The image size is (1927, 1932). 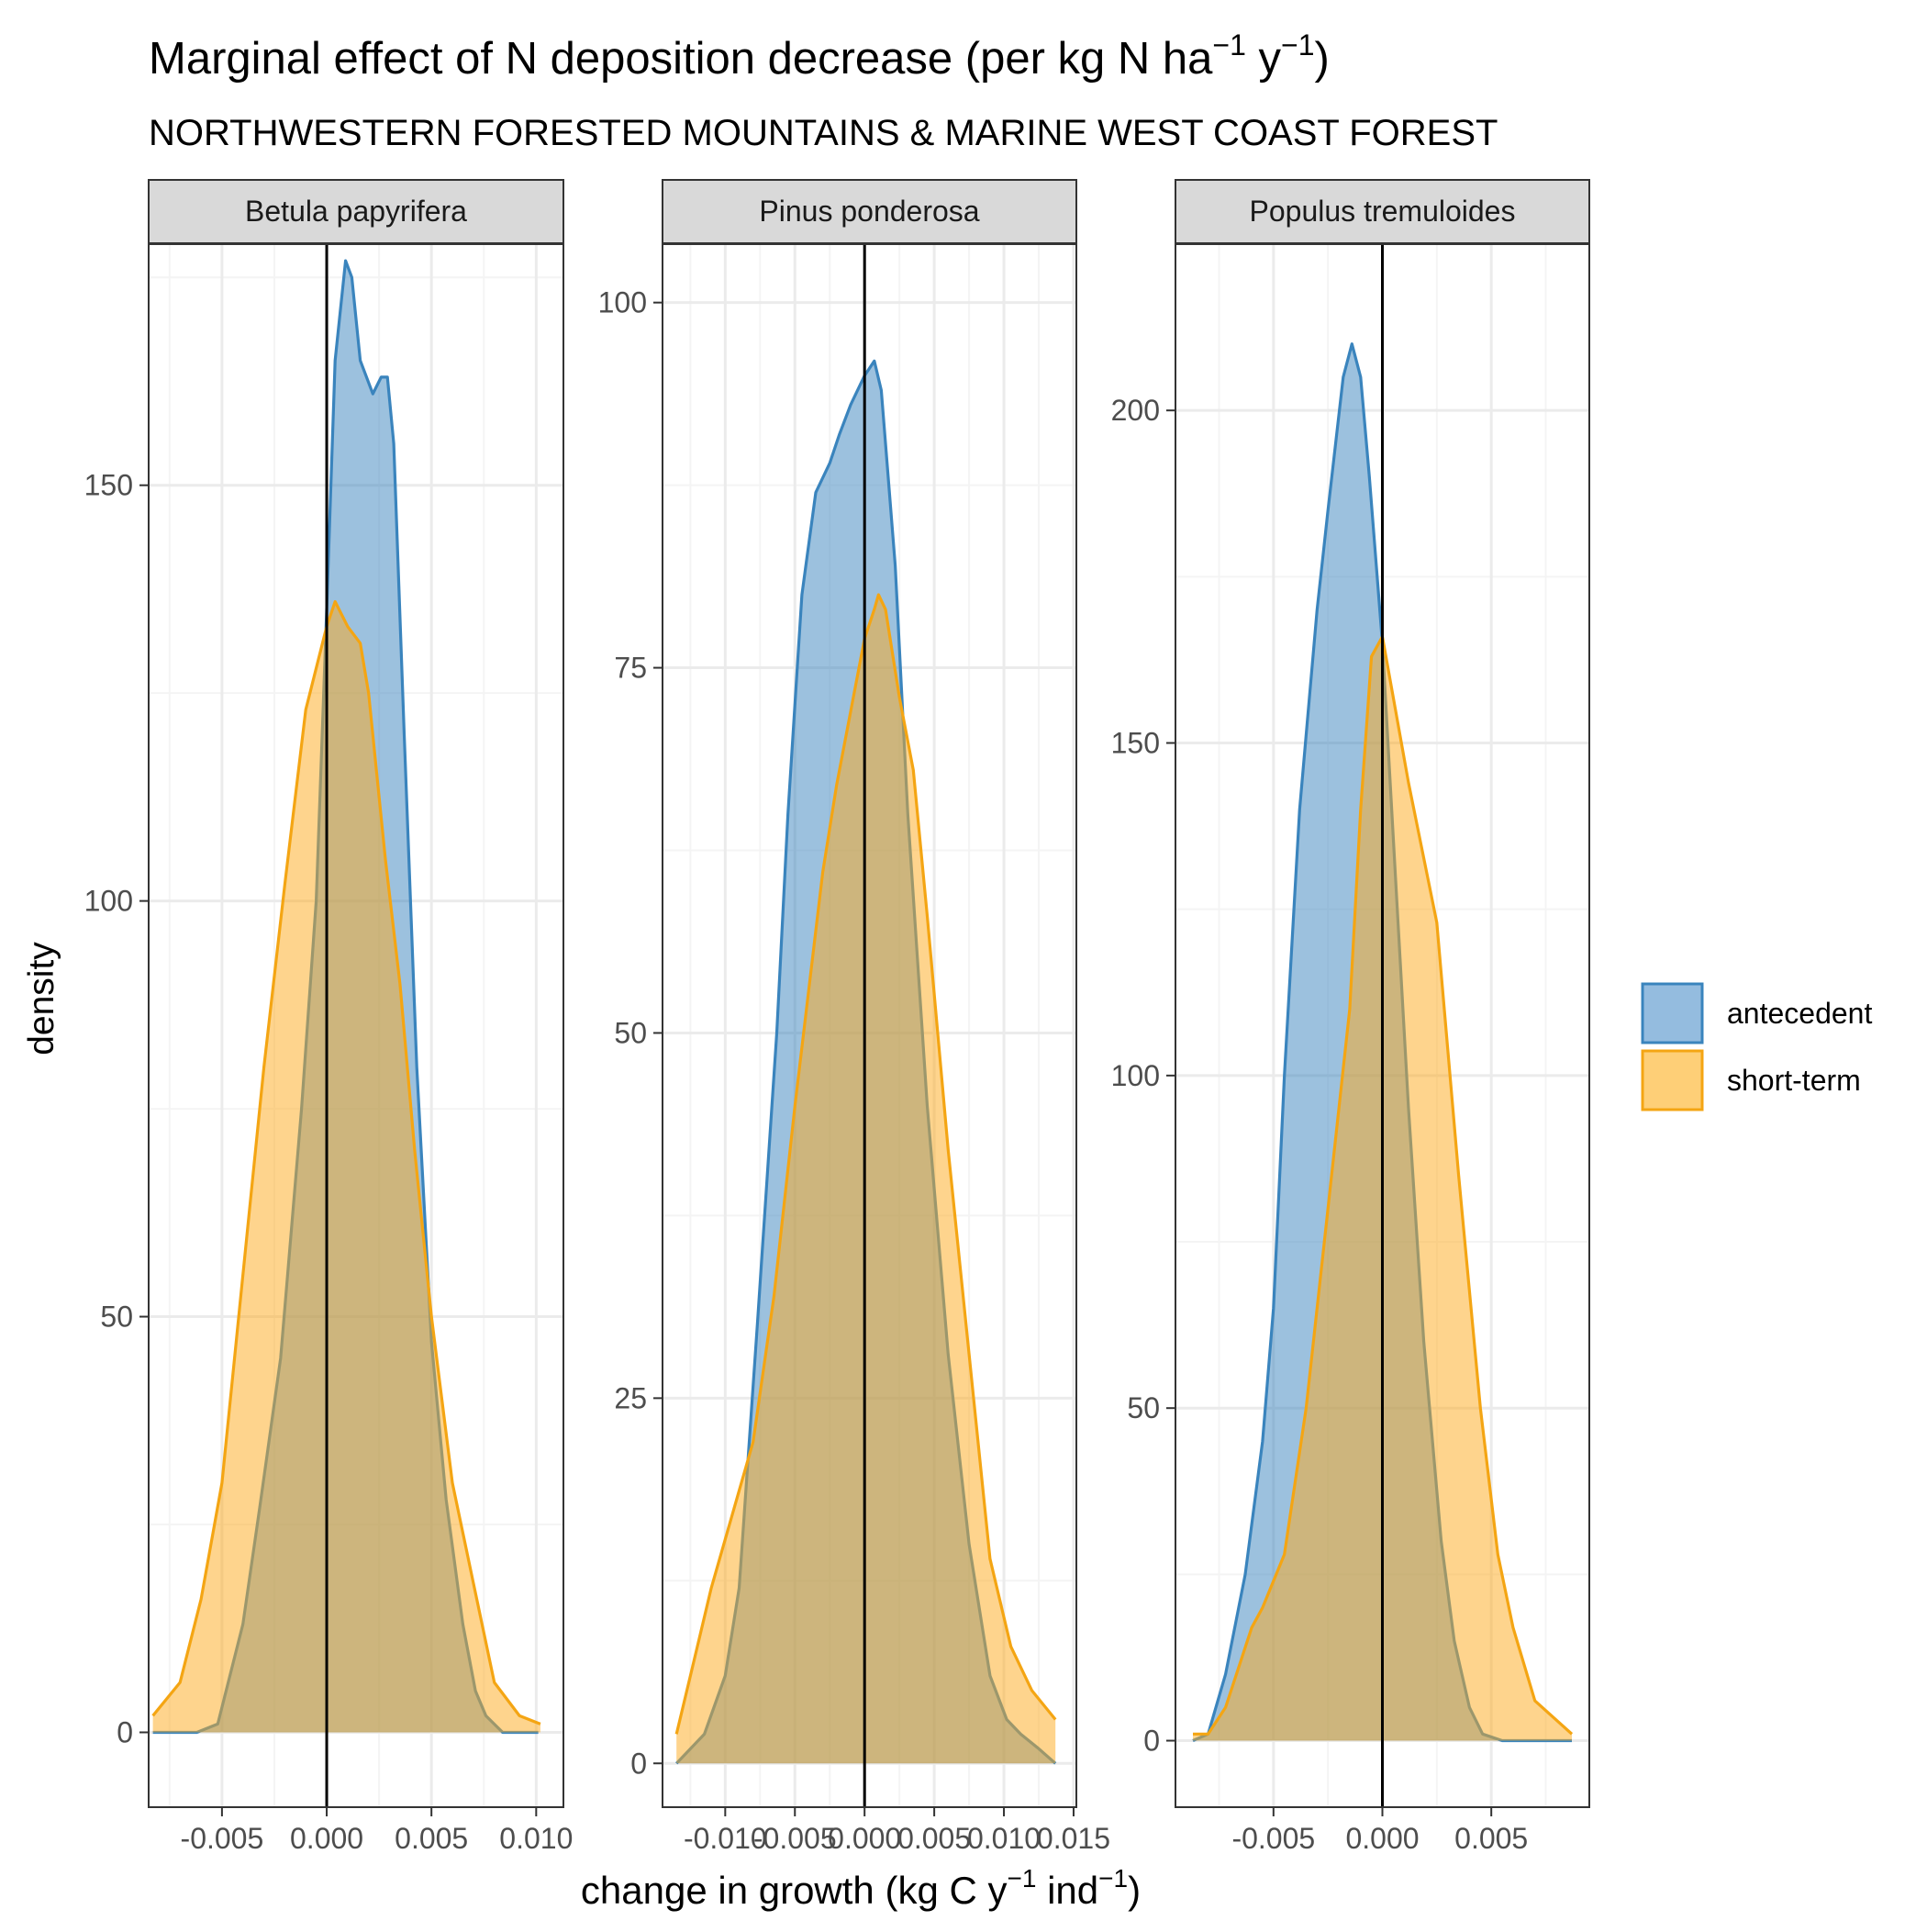 I want to click on facet-strip-label: Populus tremuloides, so click(x=1383, y=211).